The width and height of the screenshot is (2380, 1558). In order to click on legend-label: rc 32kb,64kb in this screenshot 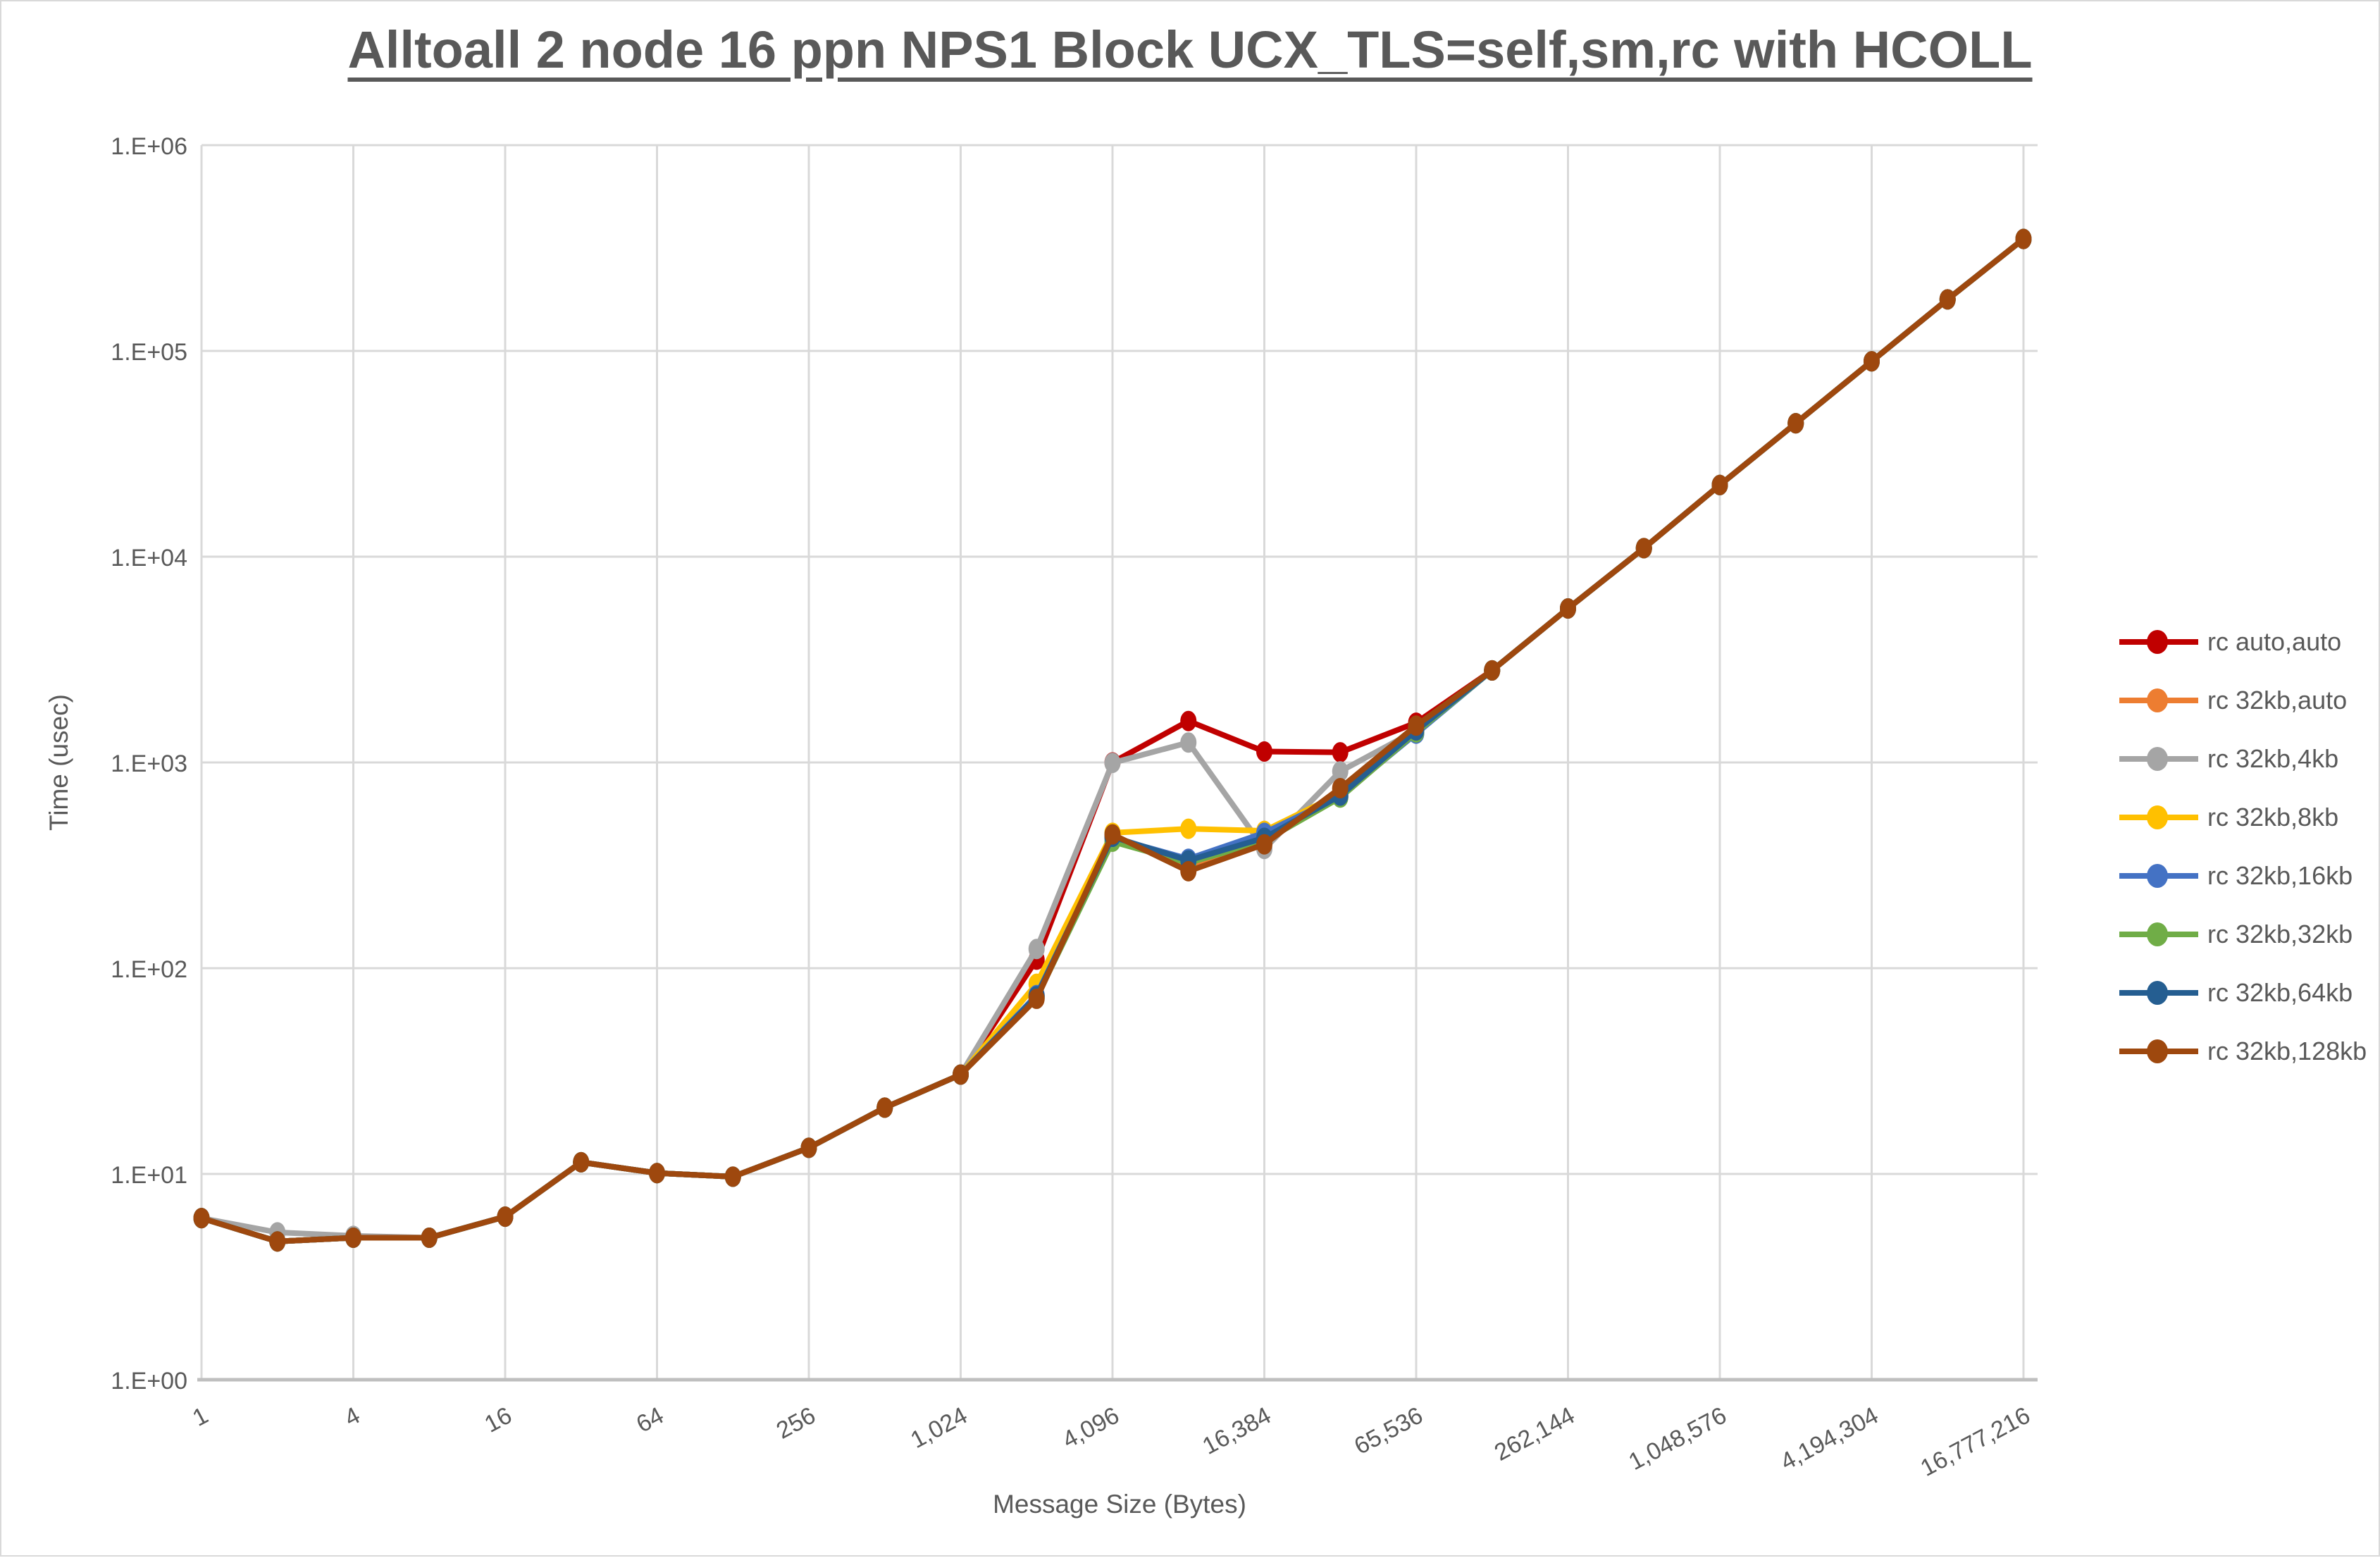, I will do `click(2280, 992)`.